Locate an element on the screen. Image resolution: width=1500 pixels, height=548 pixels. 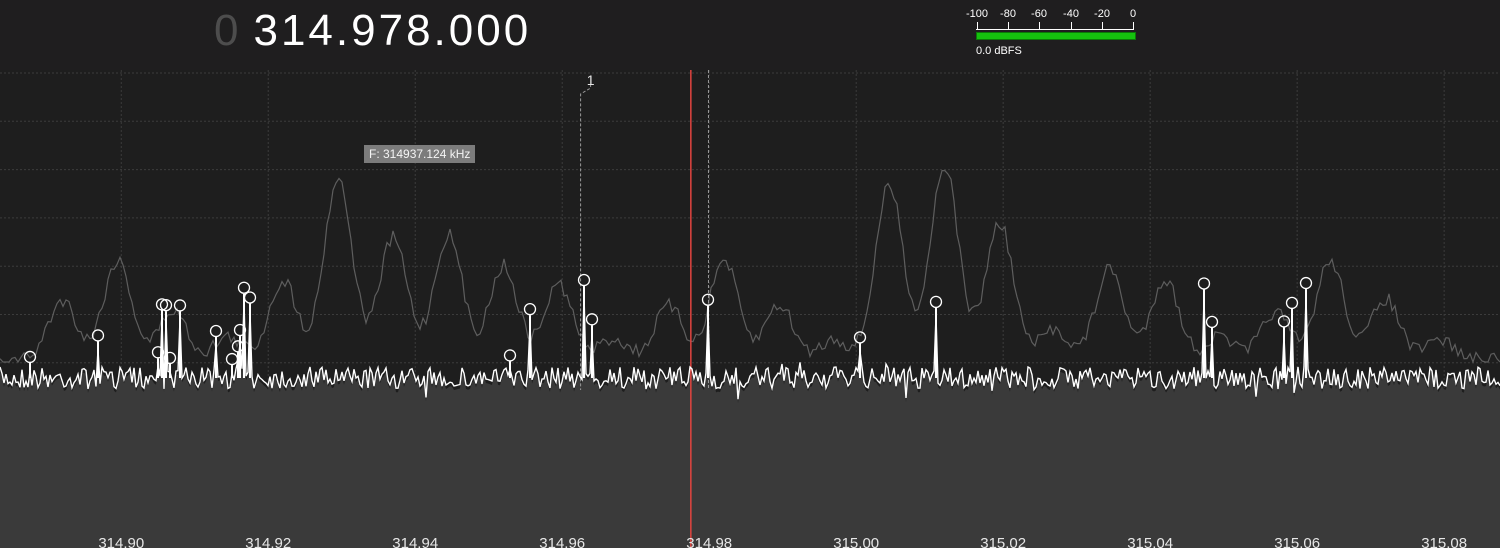
frequency-axis-label: 315.04 is located at coordinates (1150, 541).